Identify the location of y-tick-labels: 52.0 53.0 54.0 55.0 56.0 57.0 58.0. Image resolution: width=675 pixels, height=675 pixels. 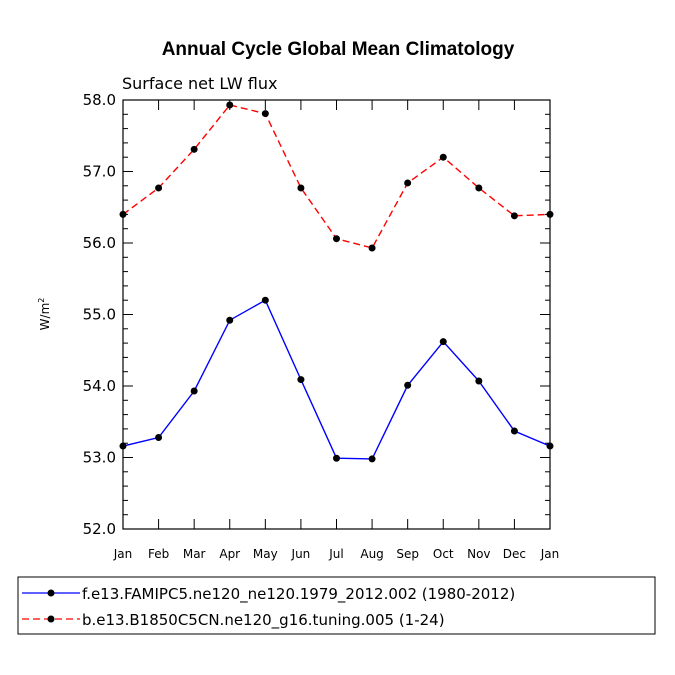
(99, 314).